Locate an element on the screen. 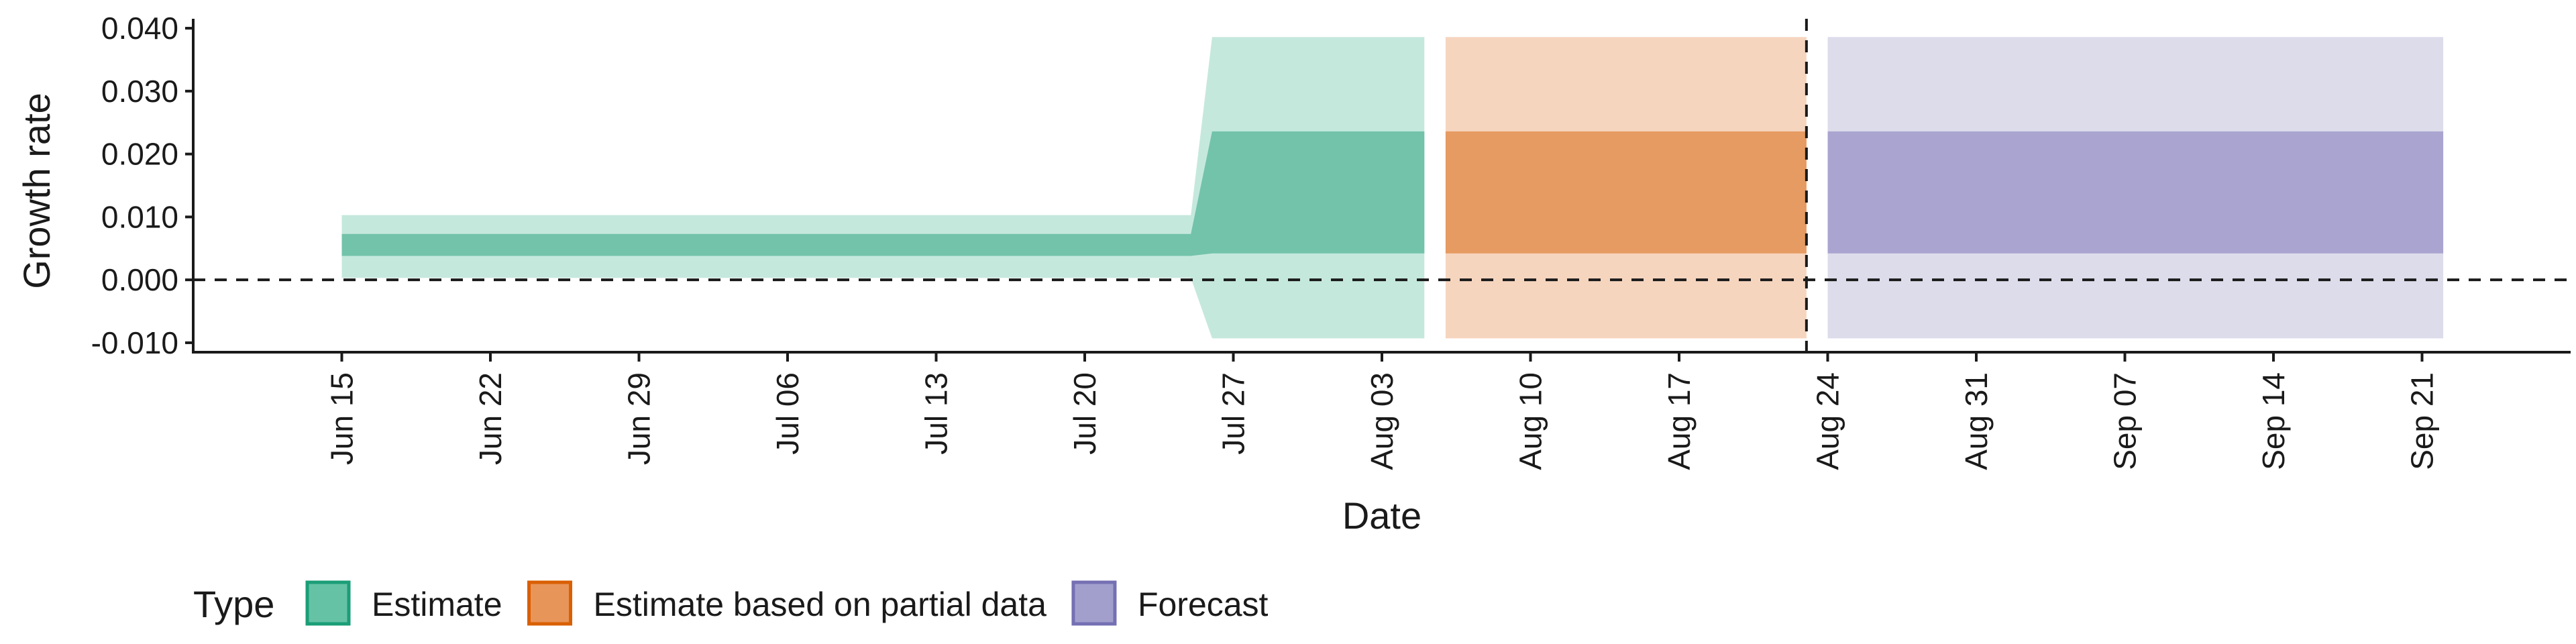  y-tick-label: -0.010 is located at coordinates (134, 342).